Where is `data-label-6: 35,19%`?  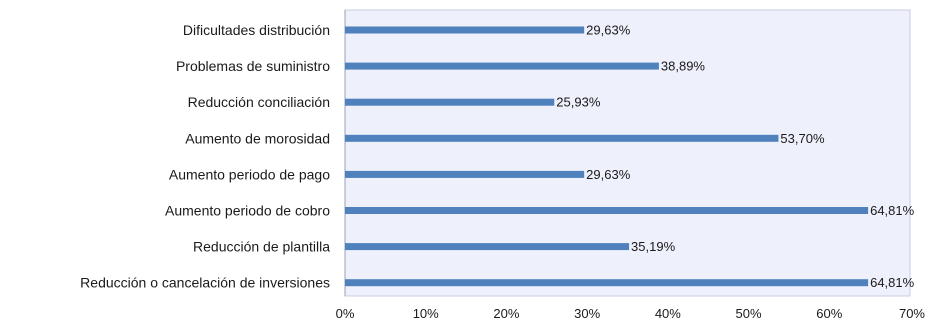 data-label-6: 35,19% is located at coordinates (653, 246).